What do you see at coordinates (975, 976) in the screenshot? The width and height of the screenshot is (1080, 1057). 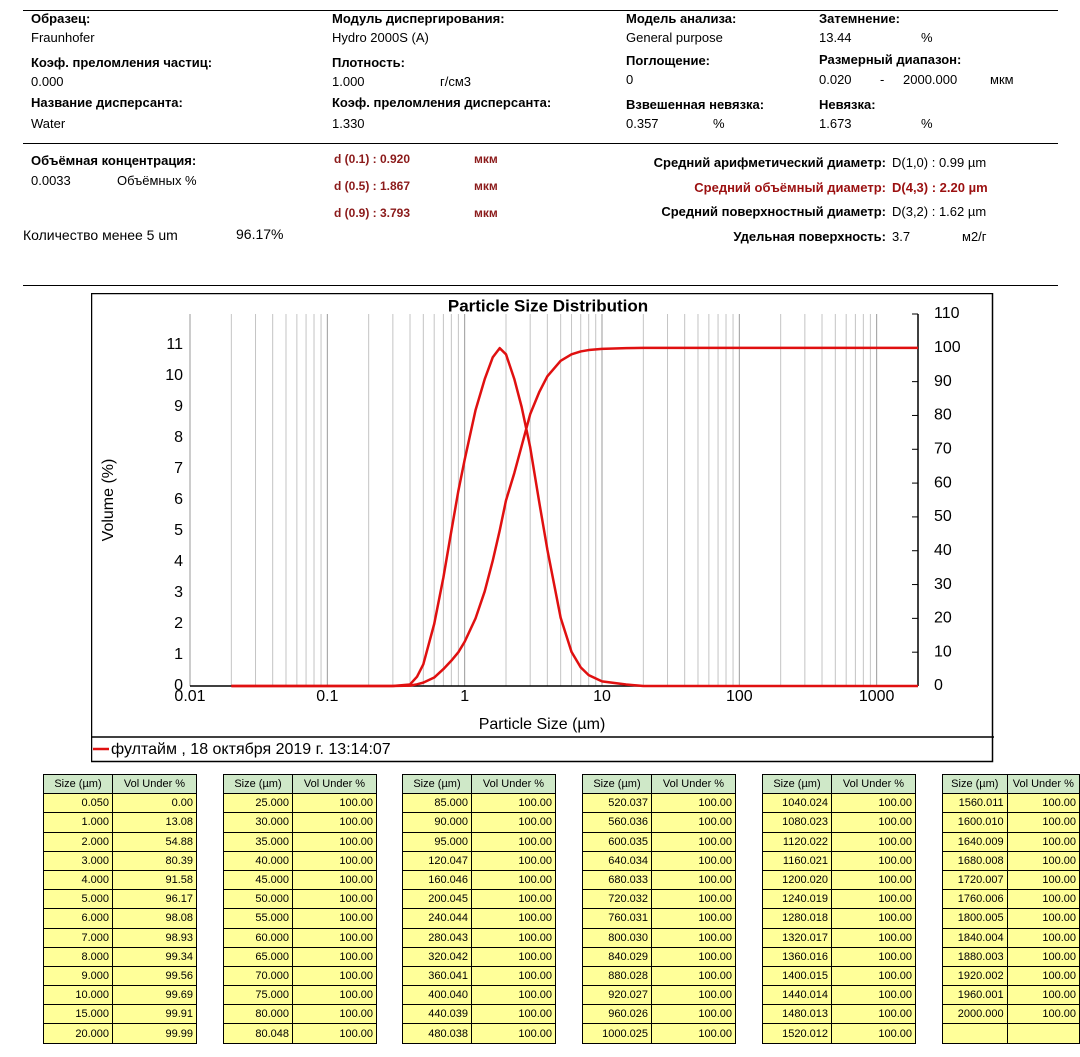 I see `cell: 1920.002` at bounding box center [975, 976].